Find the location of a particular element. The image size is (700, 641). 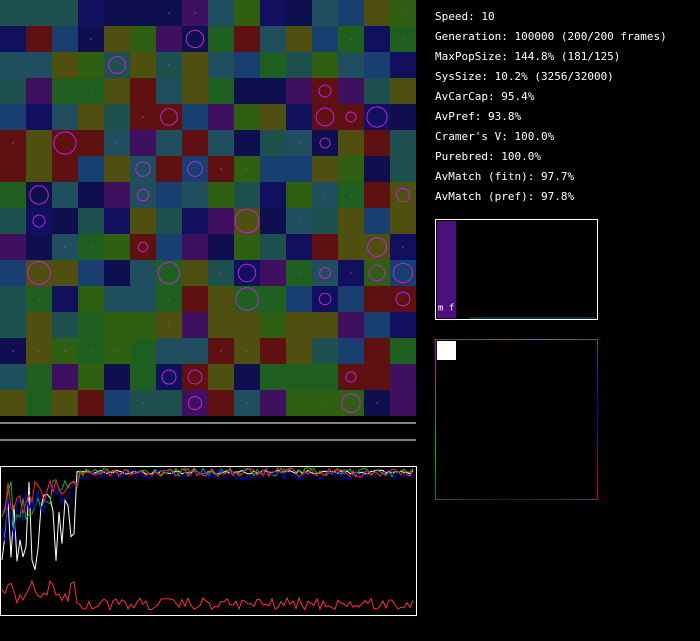

stat-line: Generation: 100000 (200/200 frames) is located at coordinates (551, 36).